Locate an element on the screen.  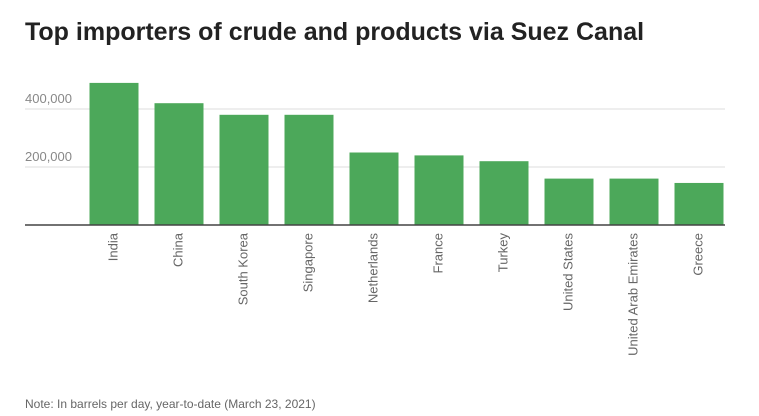
x-tick-label: France is located at coordinates (437, 253).